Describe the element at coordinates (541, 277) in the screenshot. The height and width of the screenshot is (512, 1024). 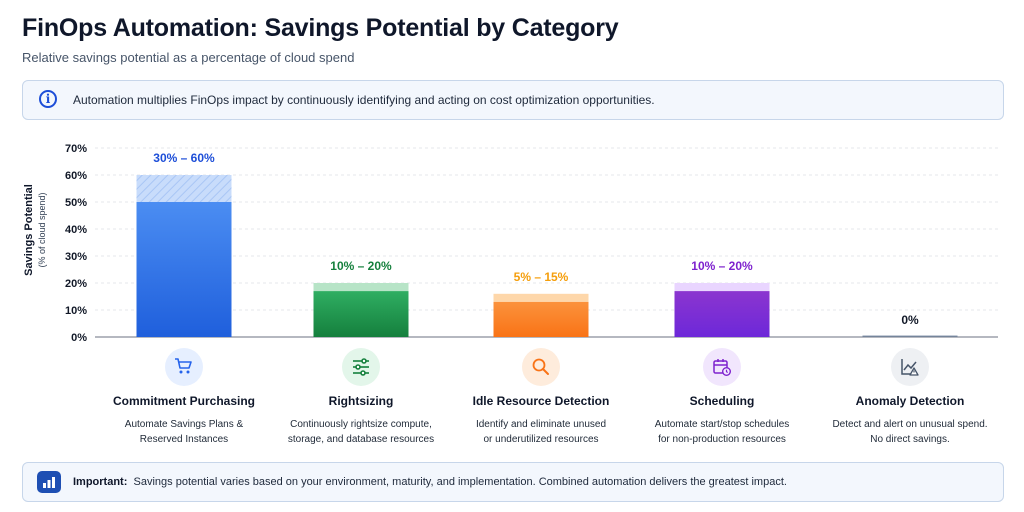
I see `bar-value-label: 5% – 15%` at that location.